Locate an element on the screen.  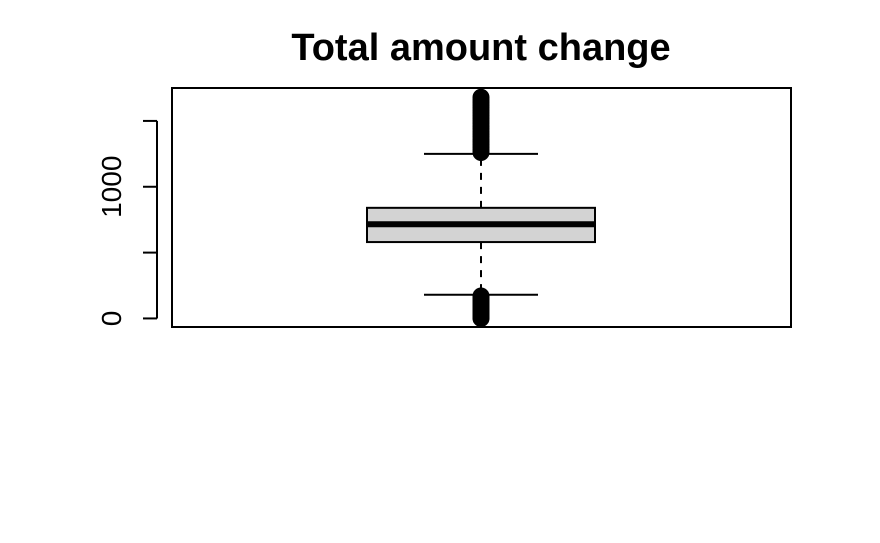
chart-title: Total amount change is located at coordinates (480, 48).